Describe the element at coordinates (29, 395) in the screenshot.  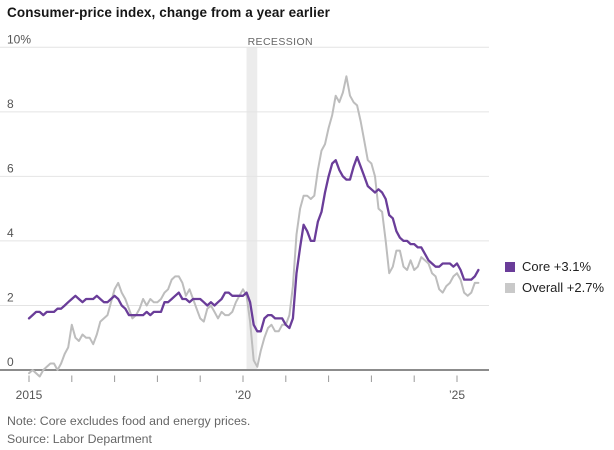
I see `x-axis-label: 2015` at that location.